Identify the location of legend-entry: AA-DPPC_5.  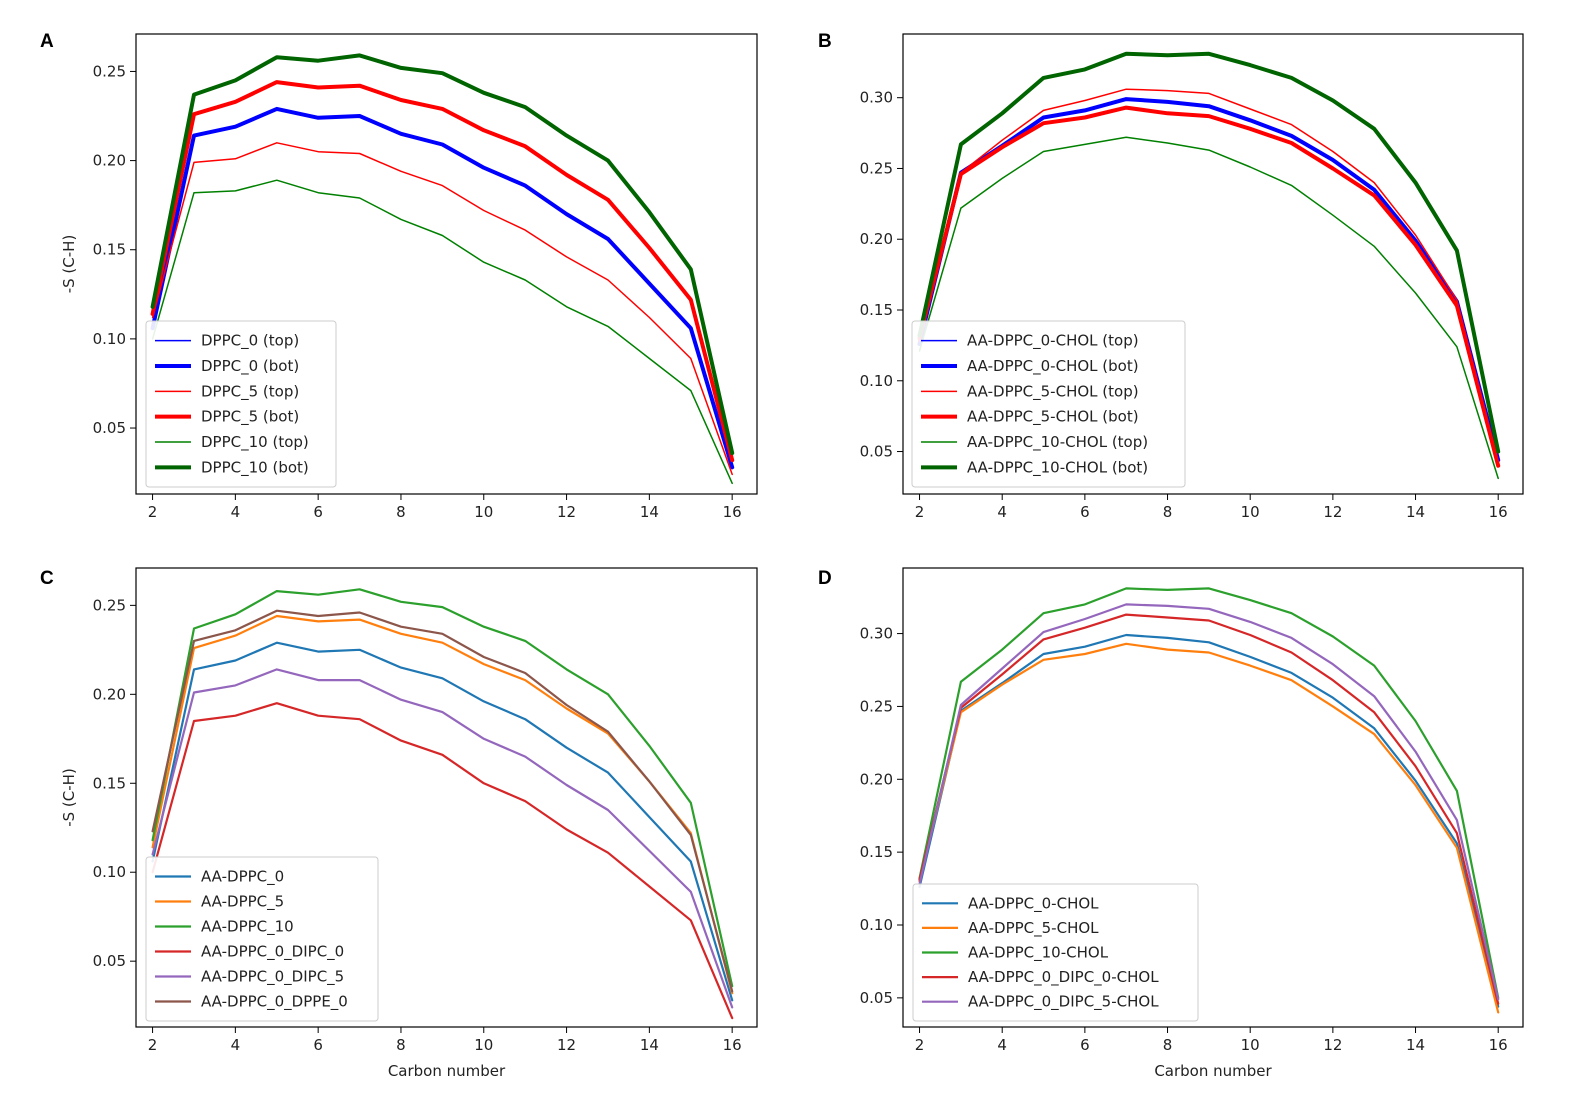
(242, 902).